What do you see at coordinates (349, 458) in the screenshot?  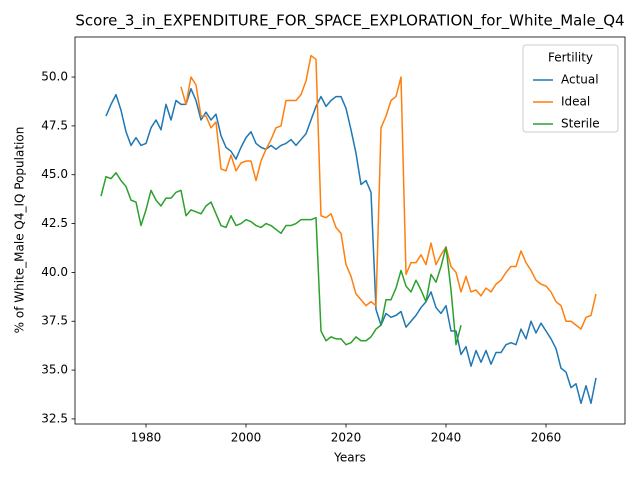 I see `x-axis-label: Years` at bounding box center [349, 458].